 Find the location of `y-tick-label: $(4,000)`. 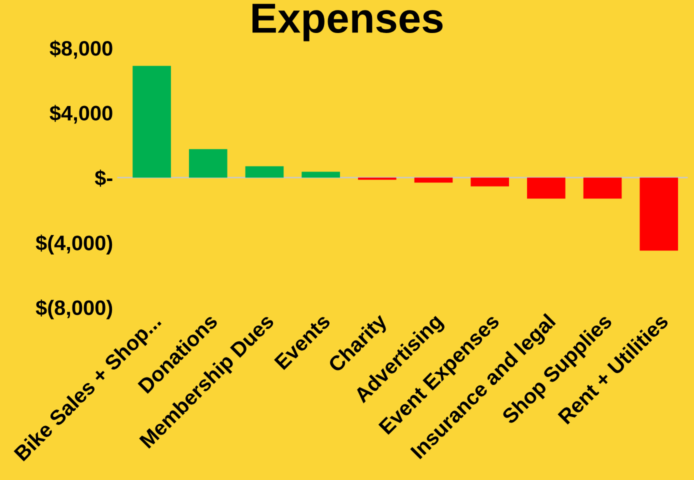

y-tick-label: $(4,000) is located at coordinates (74, 244).